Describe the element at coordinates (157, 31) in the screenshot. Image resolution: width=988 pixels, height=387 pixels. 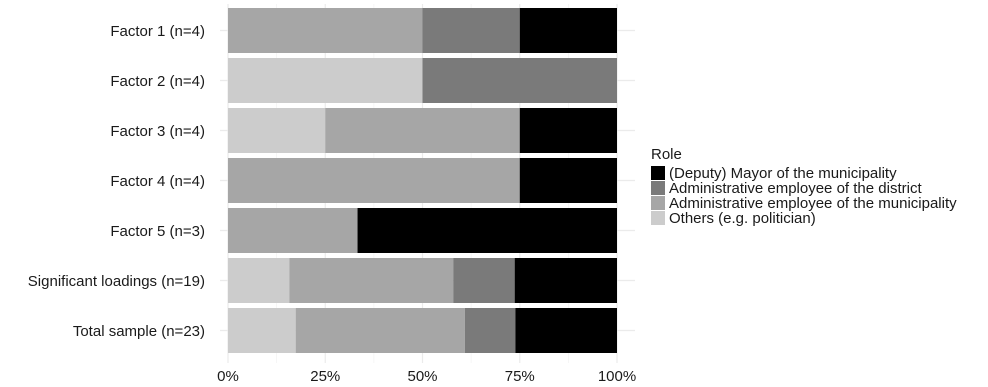
I see `category-label: Factor 1 (n=4)` at that location.